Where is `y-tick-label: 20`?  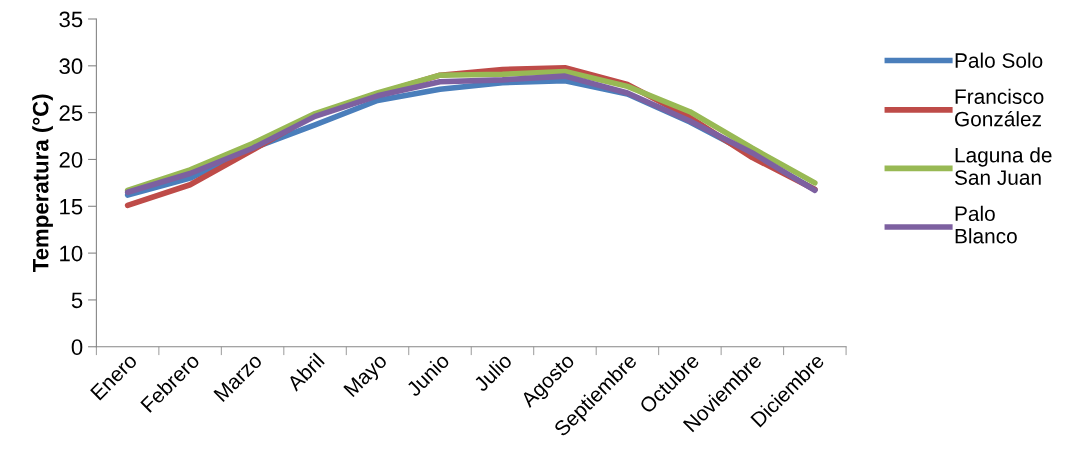
y-tick-label: 20 is located at coordinates (71, 160).